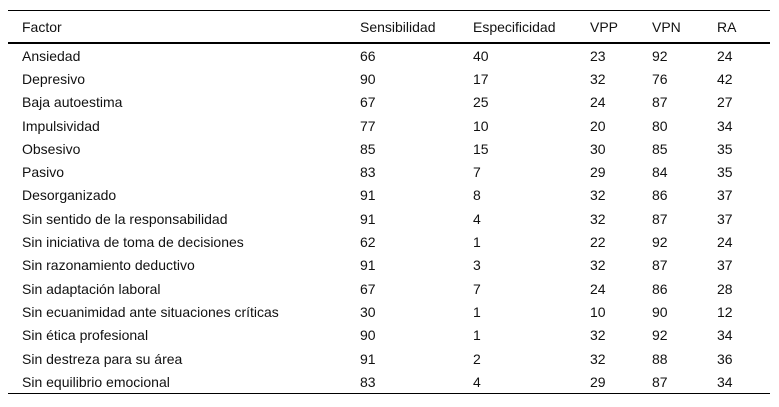 This screenshot has width=779, height=407. Describe the element at coordinates (389, 125) in the screenshot. I see `table-row: Impulsividad 77 10 20 80 34` at that location.